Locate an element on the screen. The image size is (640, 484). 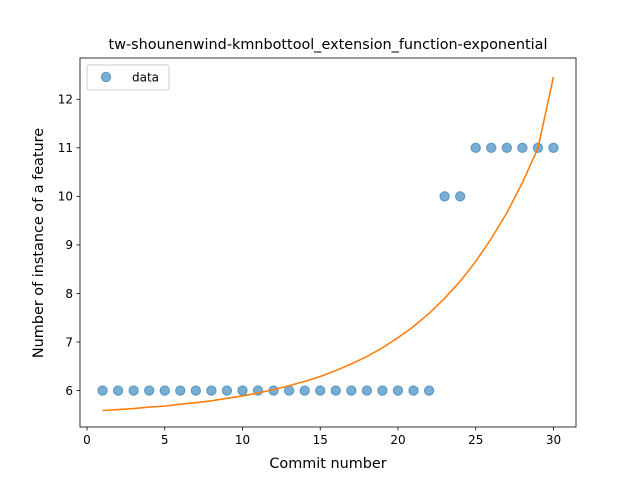
x-tick-label: 10 is located at coordinates (242, 440).